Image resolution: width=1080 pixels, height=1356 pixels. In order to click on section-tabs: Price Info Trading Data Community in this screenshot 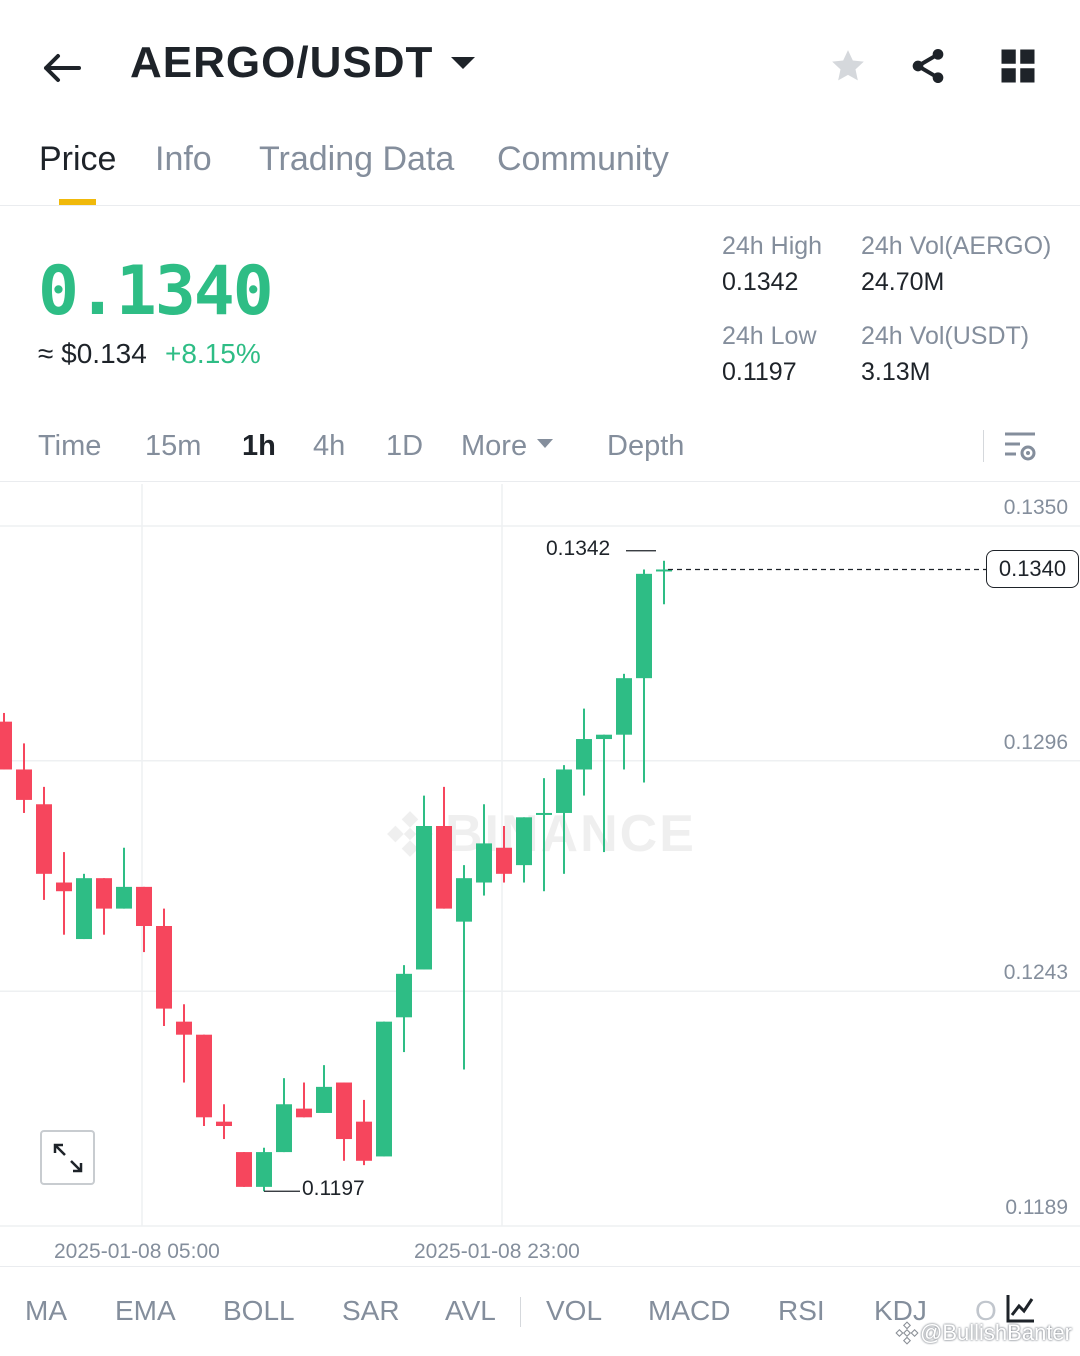, I will do `click(540, 168)`.